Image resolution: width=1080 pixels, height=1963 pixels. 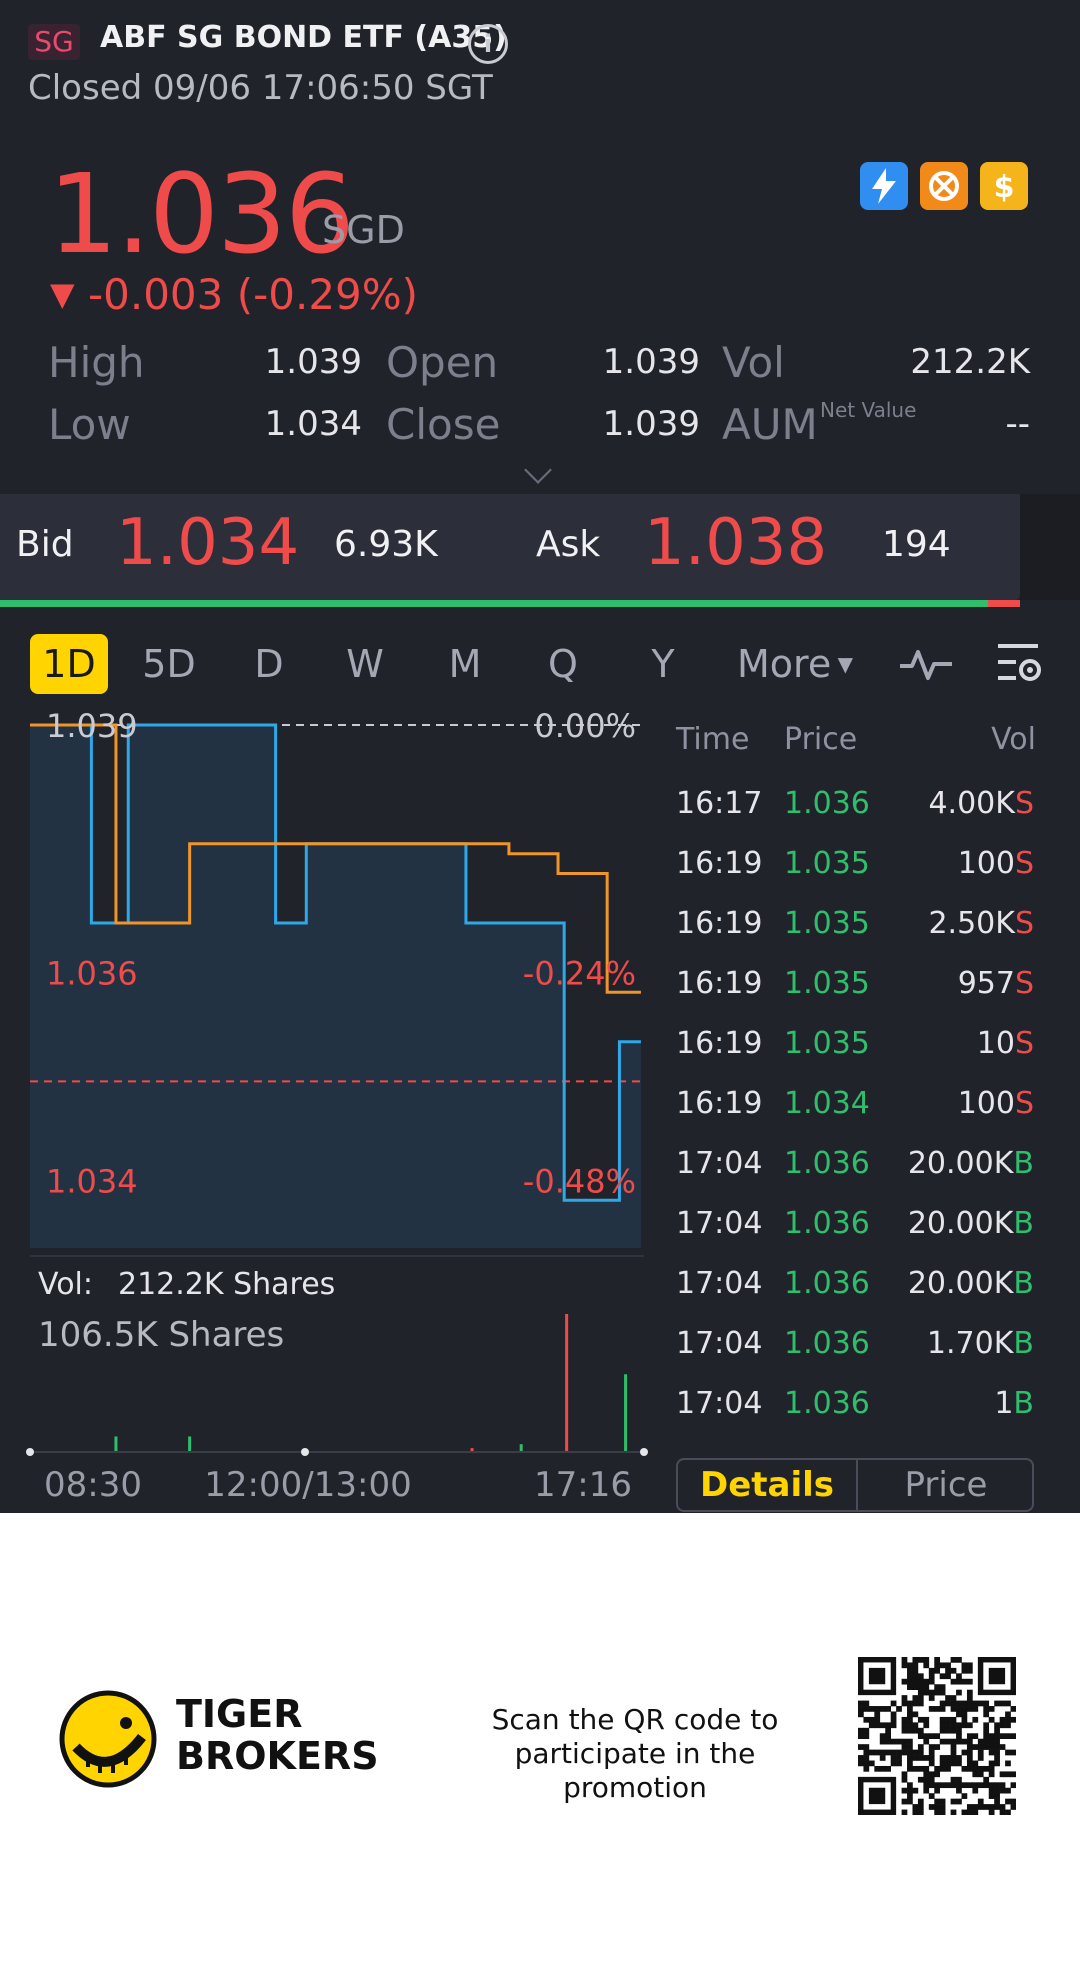 I want to click on tick-row: 16:19 1.035 10S, so click(x=856, y=1046).